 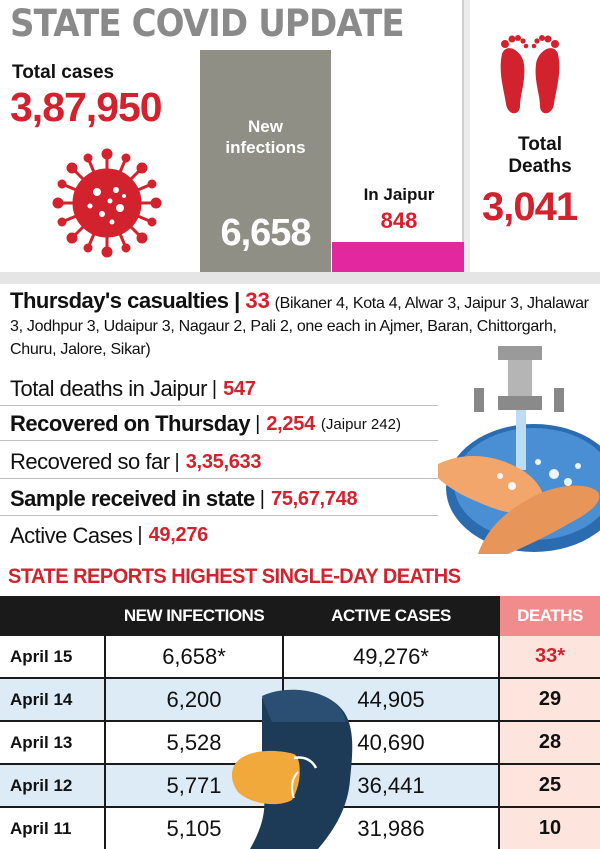 I want to click on header-active-cases: ACTIVE CASES, so click(x=391, y=616).